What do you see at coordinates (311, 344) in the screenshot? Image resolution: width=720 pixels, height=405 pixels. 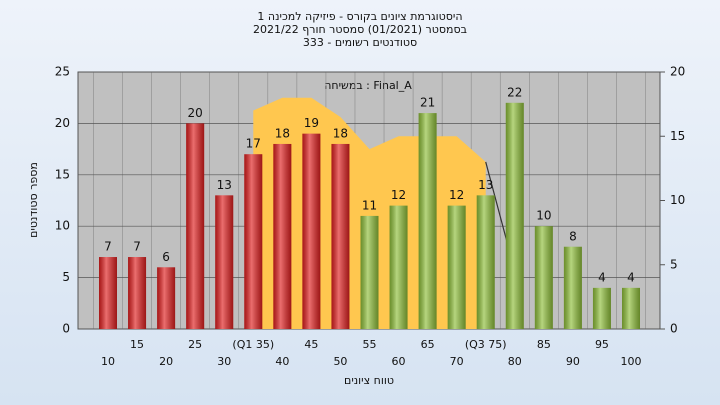 I see `x-tick-label: 45` at bounding box center [311, 344].